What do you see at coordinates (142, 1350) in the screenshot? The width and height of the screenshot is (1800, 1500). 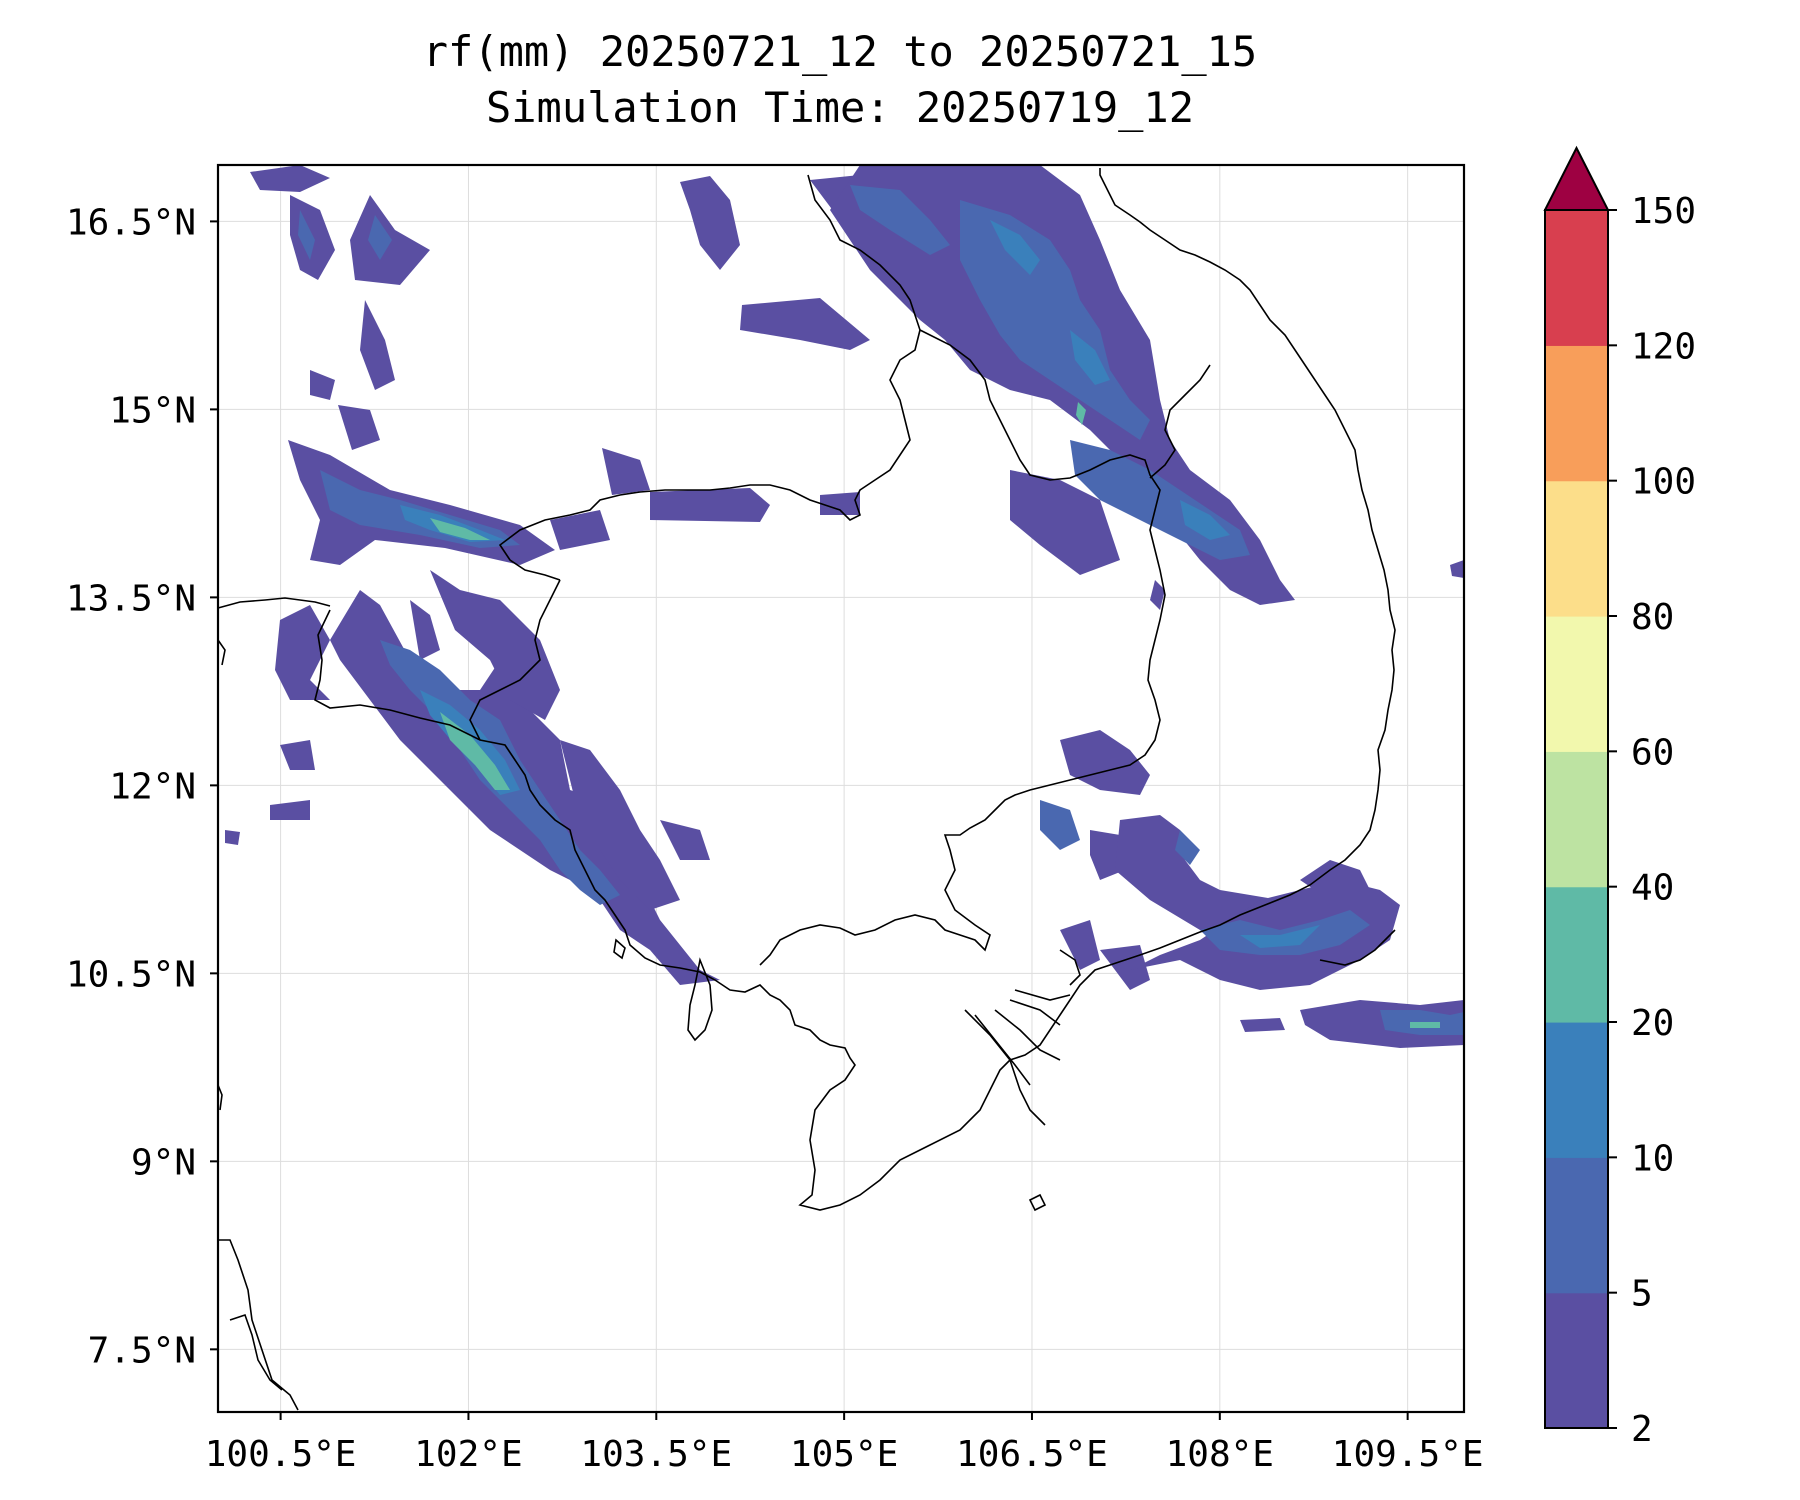 I see `y-tick-label: 7.5°N` at bounding box center [142, 1350].